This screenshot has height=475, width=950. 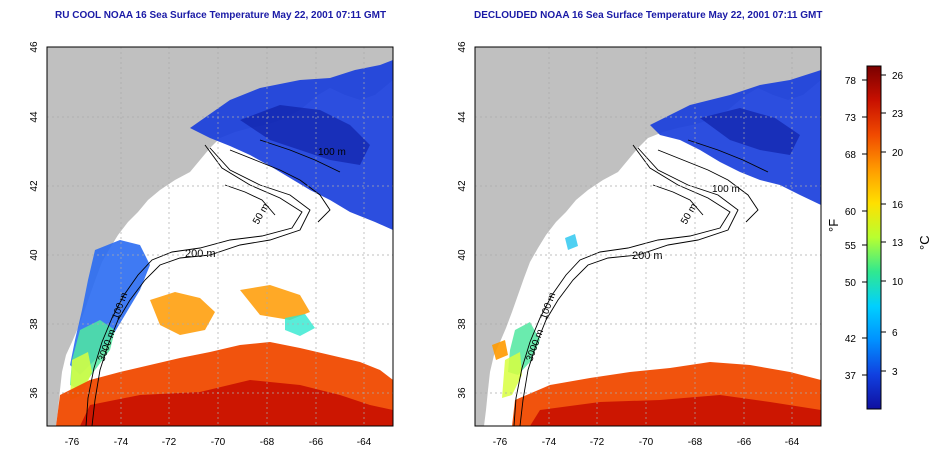 What do you see at coordinates (305, 135) in the screenshot?
I see `left-cold-water-core` at bounding box center [305, 135].